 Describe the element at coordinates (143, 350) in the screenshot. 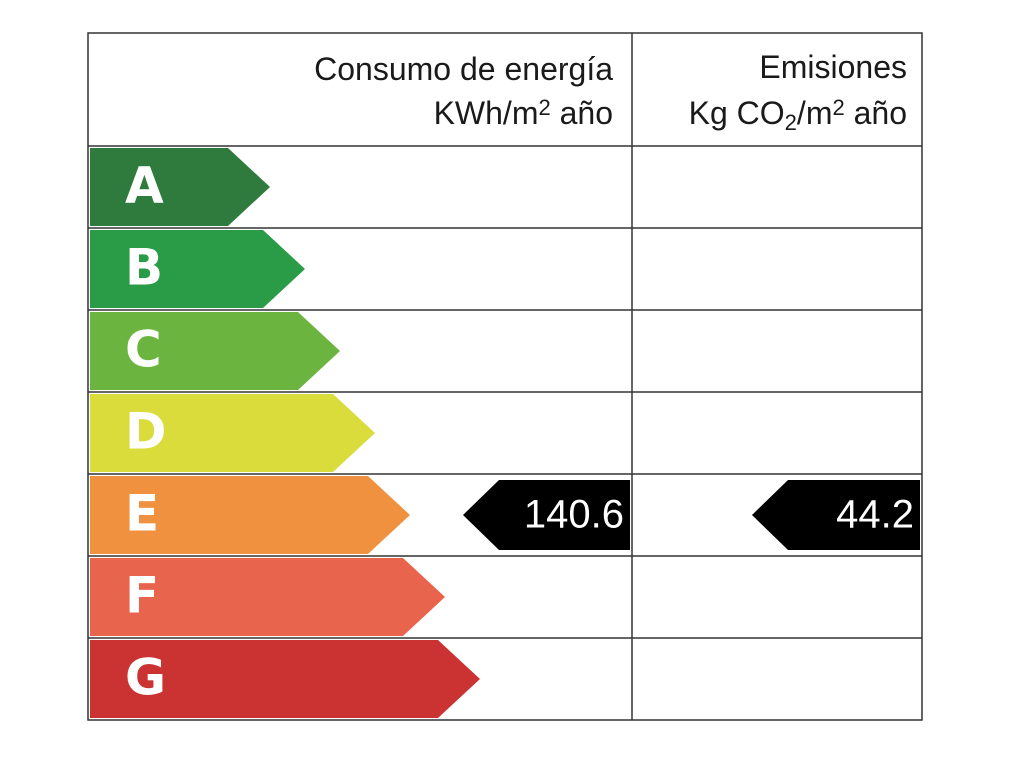

I see `rating-letter: C` at that location.